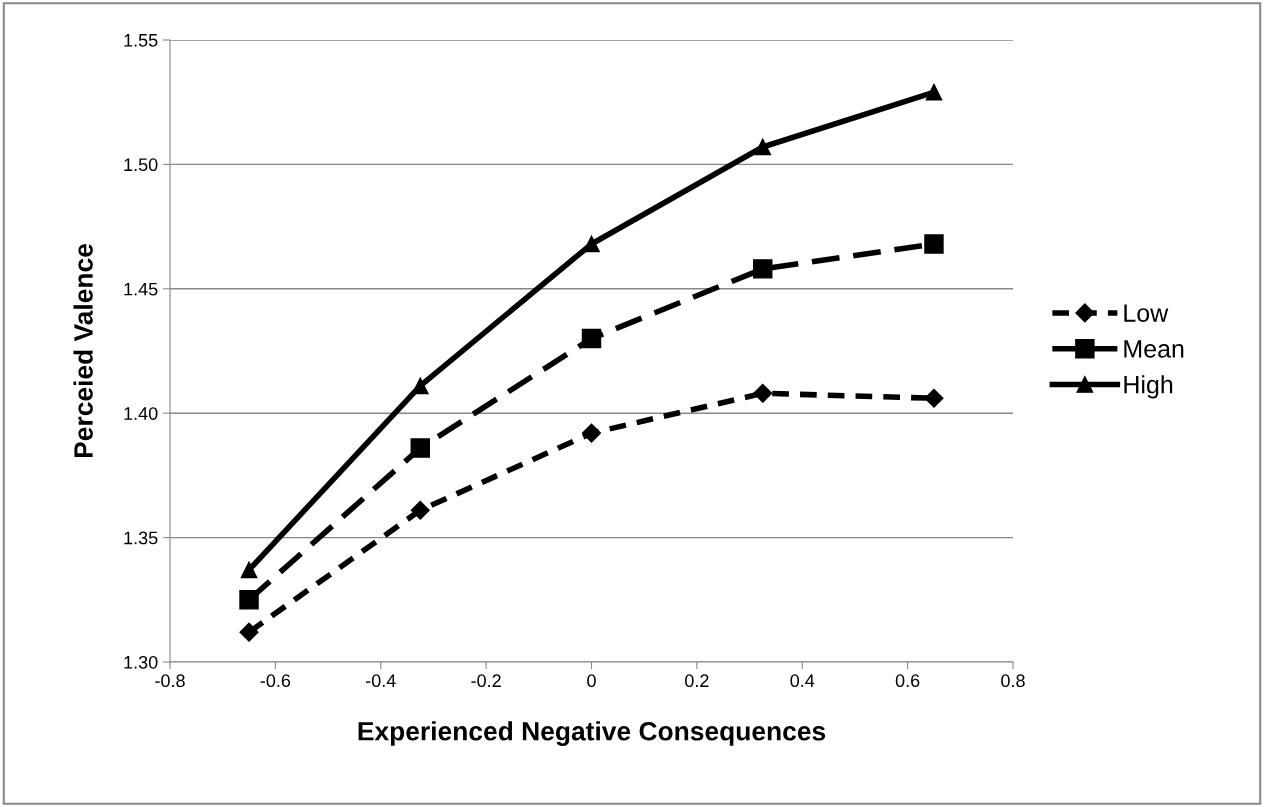 This screenshot has width=1264, height=807. I want to click on x-tick-label: 0, so click(591, 681).